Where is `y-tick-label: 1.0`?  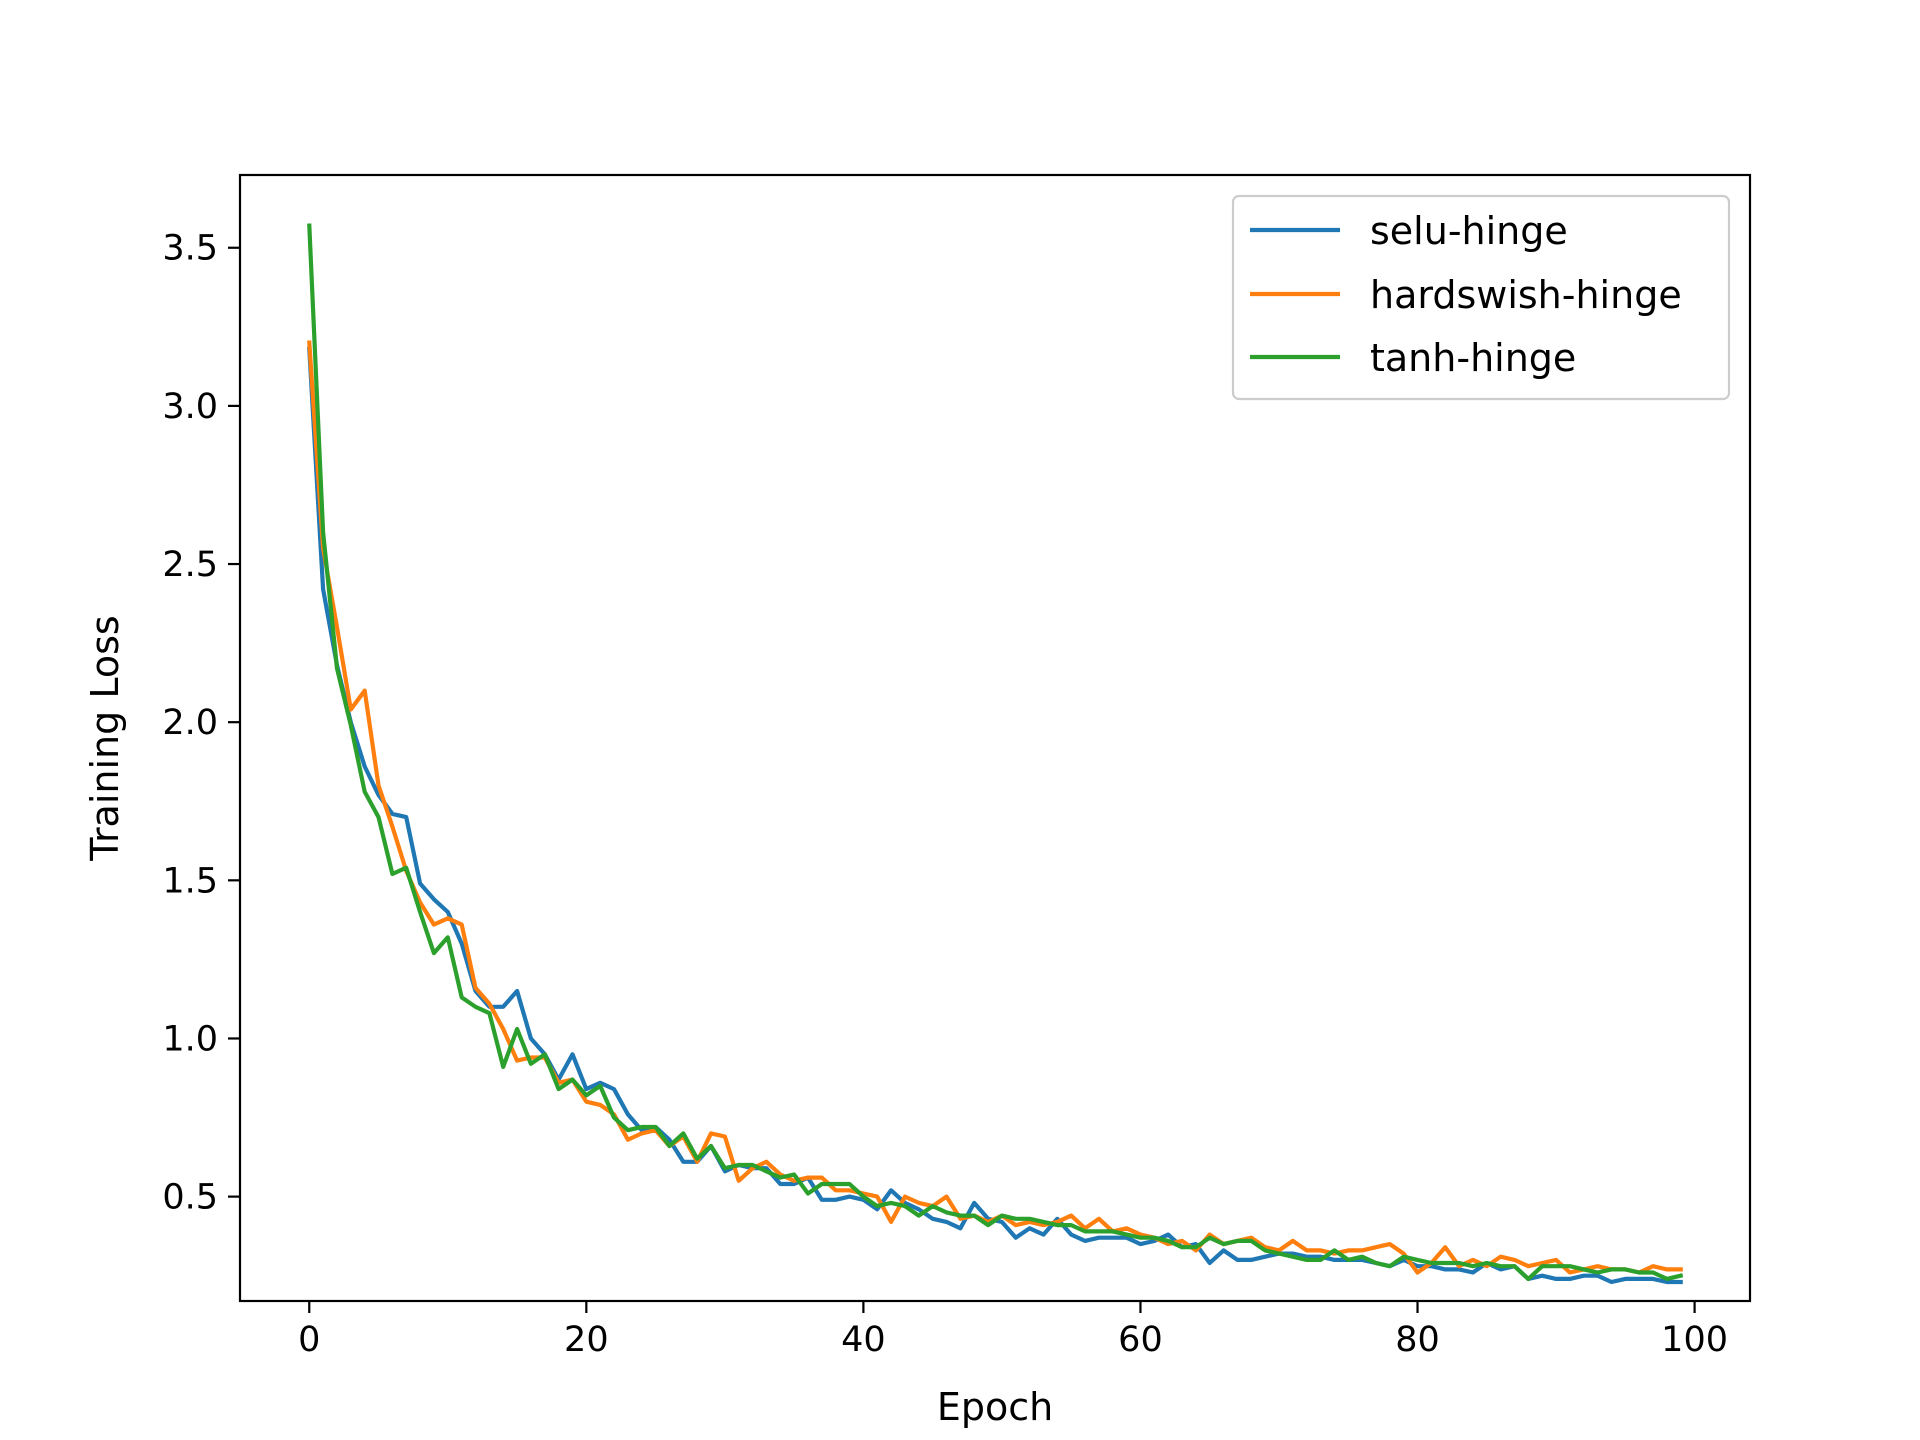 y-tick-label: 1.0 is located at coordinates (190, 1039).